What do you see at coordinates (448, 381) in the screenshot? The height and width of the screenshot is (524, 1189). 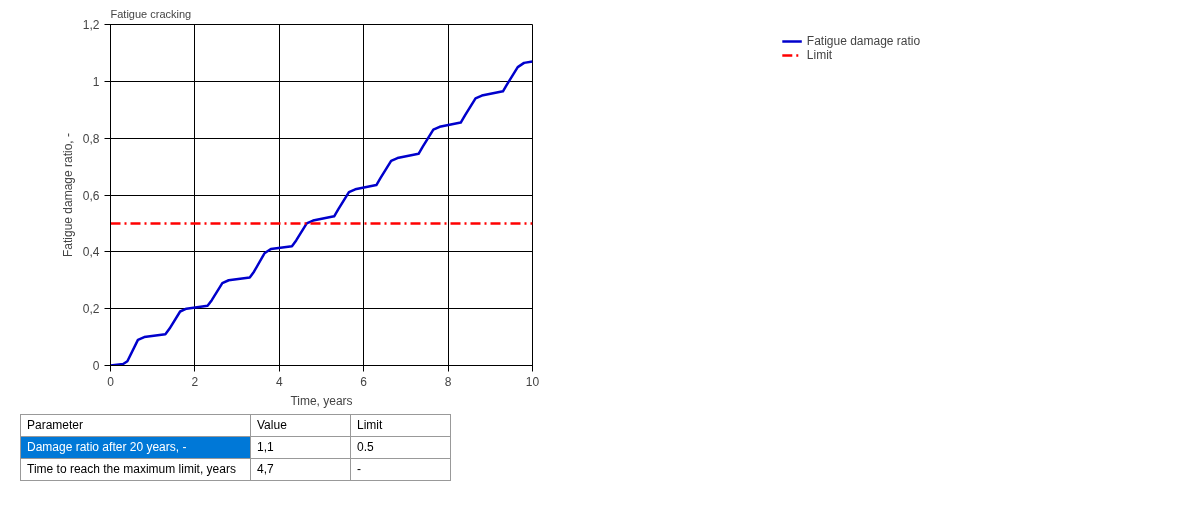 I see `x-tick-label: 8` at bounding box center [448, 381].